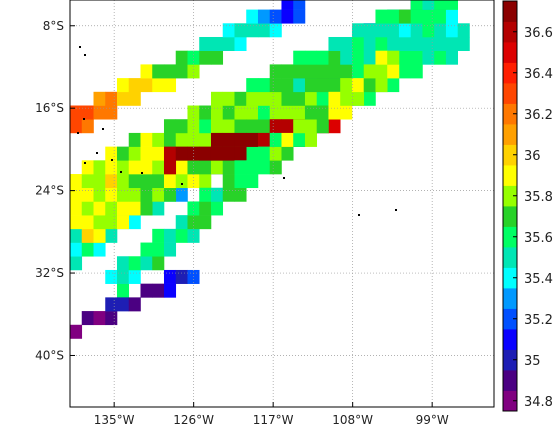 This screenshot has height=430, width=558. What do you see at coordinates (114, 420) in the screenshot?
I see `lon-tick-label: 135°W` at bounding box center [114, 420].